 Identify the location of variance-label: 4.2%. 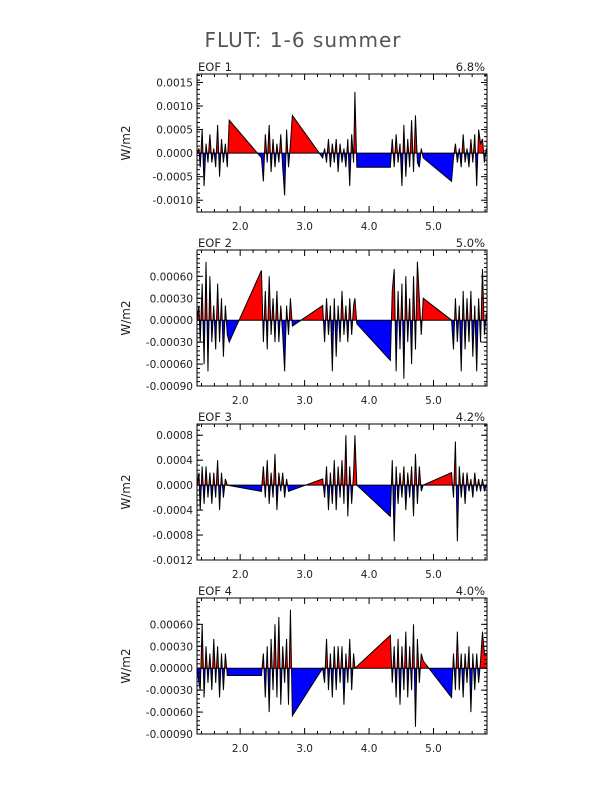
(470, 417).